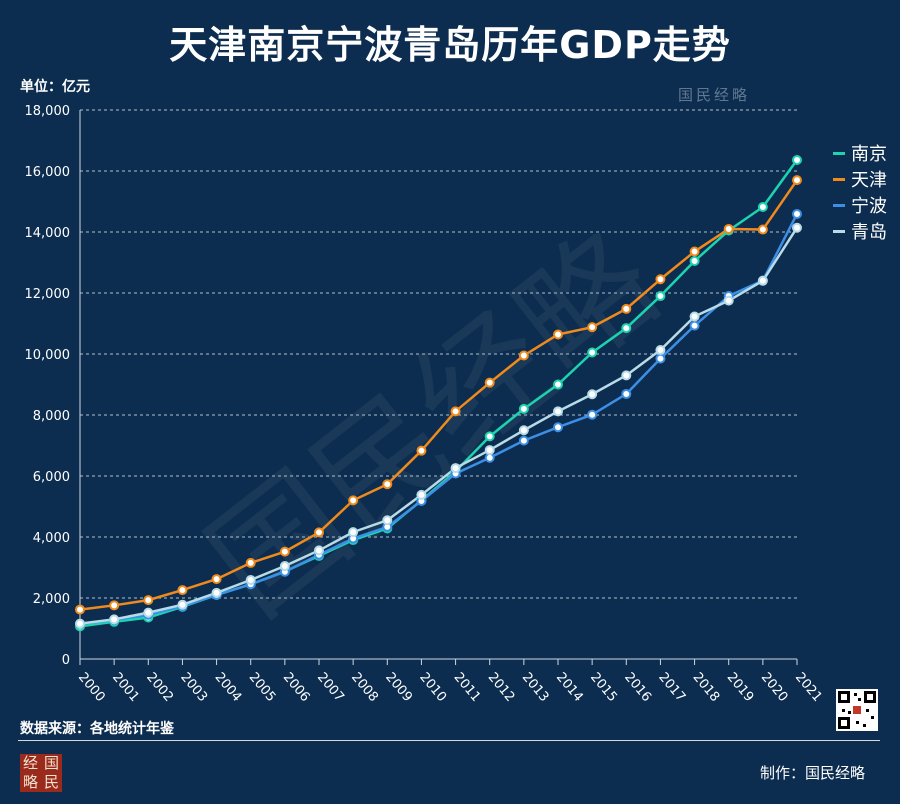  What do you see at coordinates (97, 729) in the screenshot?
I see `data-source-label: 数据来源：各地统计年鉴` at bounding box center [97, 729].